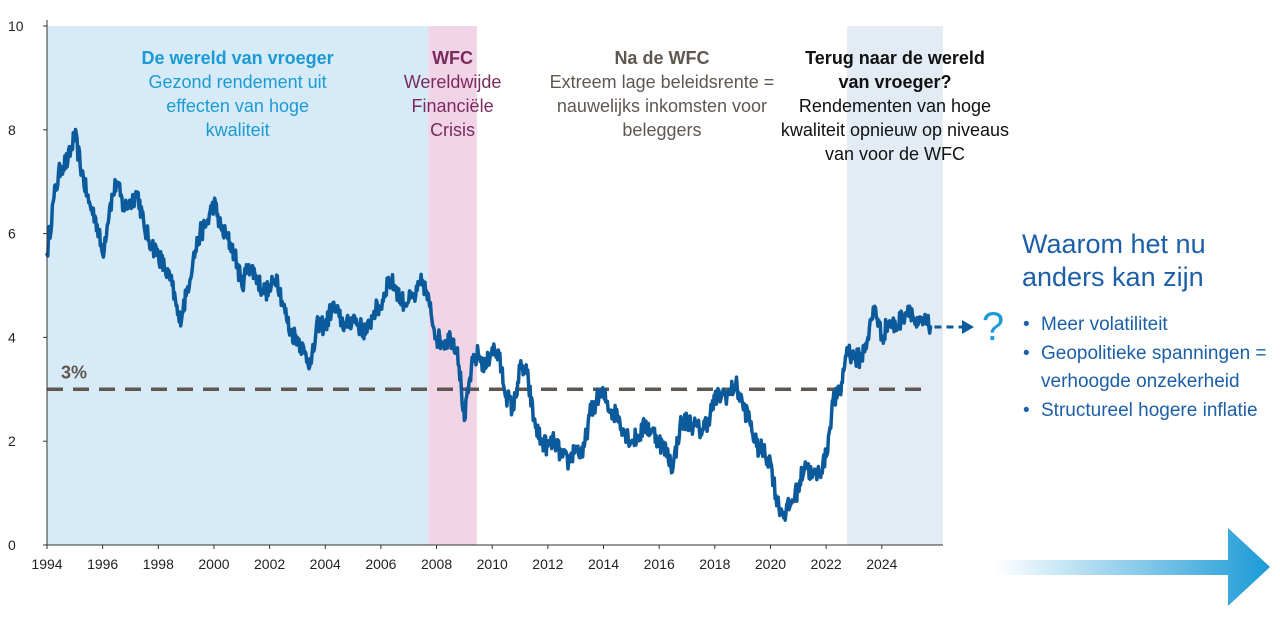 The width and height of the screenshot is (1280, 621). Describe the element at coordinates (16, 26) in the screenshot. I see `y-tick-label-10: 10` at that location.